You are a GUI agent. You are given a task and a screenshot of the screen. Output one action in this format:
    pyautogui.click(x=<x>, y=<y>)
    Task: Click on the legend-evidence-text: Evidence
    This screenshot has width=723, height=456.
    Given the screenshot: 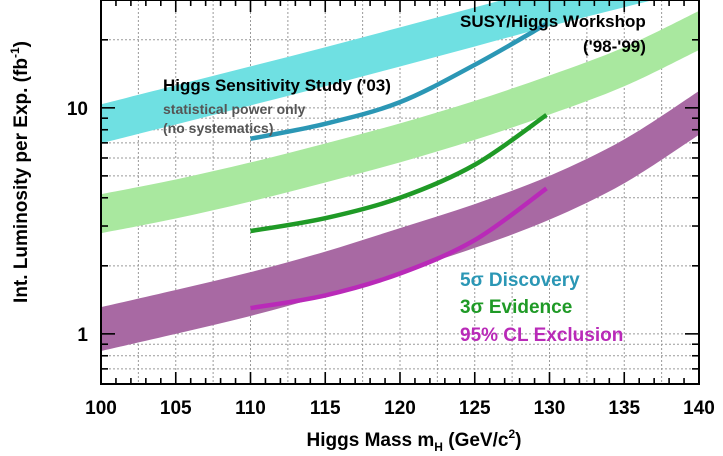 What is the action you would take?
    pyautogui.click(x=528, y=307)
    